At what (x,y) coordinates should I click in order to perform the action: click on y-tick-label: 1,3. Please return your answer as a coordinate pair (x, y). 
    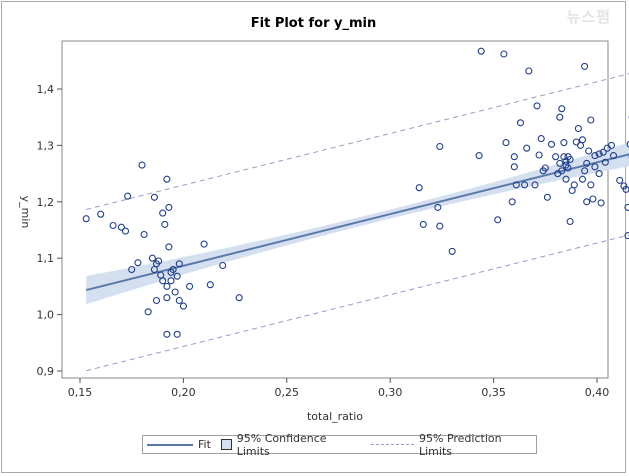
    Looking at the image, I should click on (46, 145).